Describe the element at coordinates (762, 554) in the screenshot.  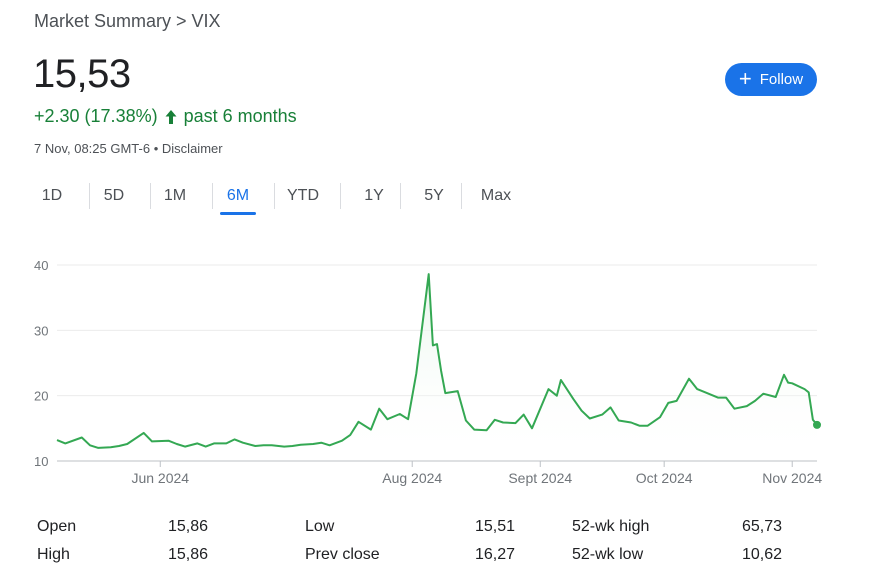
I see `stat-52wk-low-value: 10,62` at that location.